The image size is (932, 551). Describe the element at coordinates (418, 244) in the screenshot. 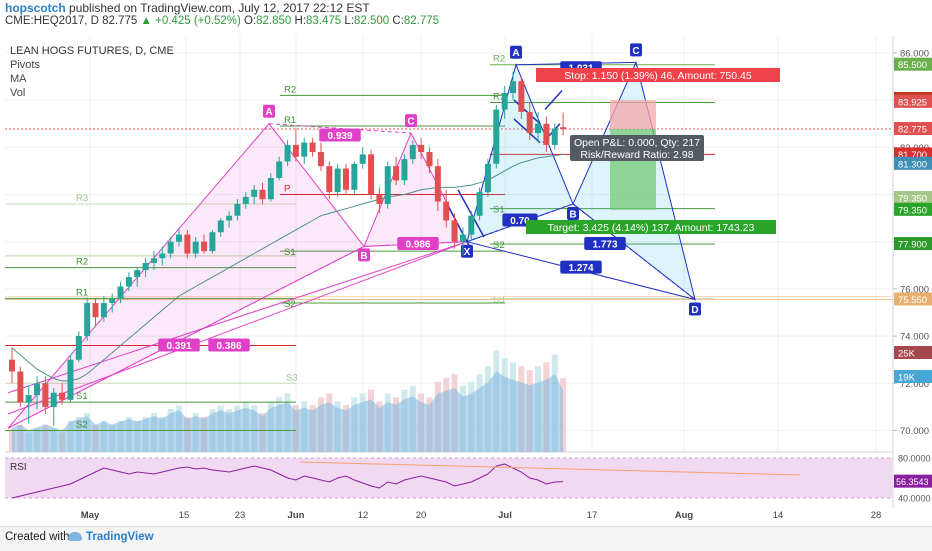

I see `ratio-bd-pink-box` at that location.